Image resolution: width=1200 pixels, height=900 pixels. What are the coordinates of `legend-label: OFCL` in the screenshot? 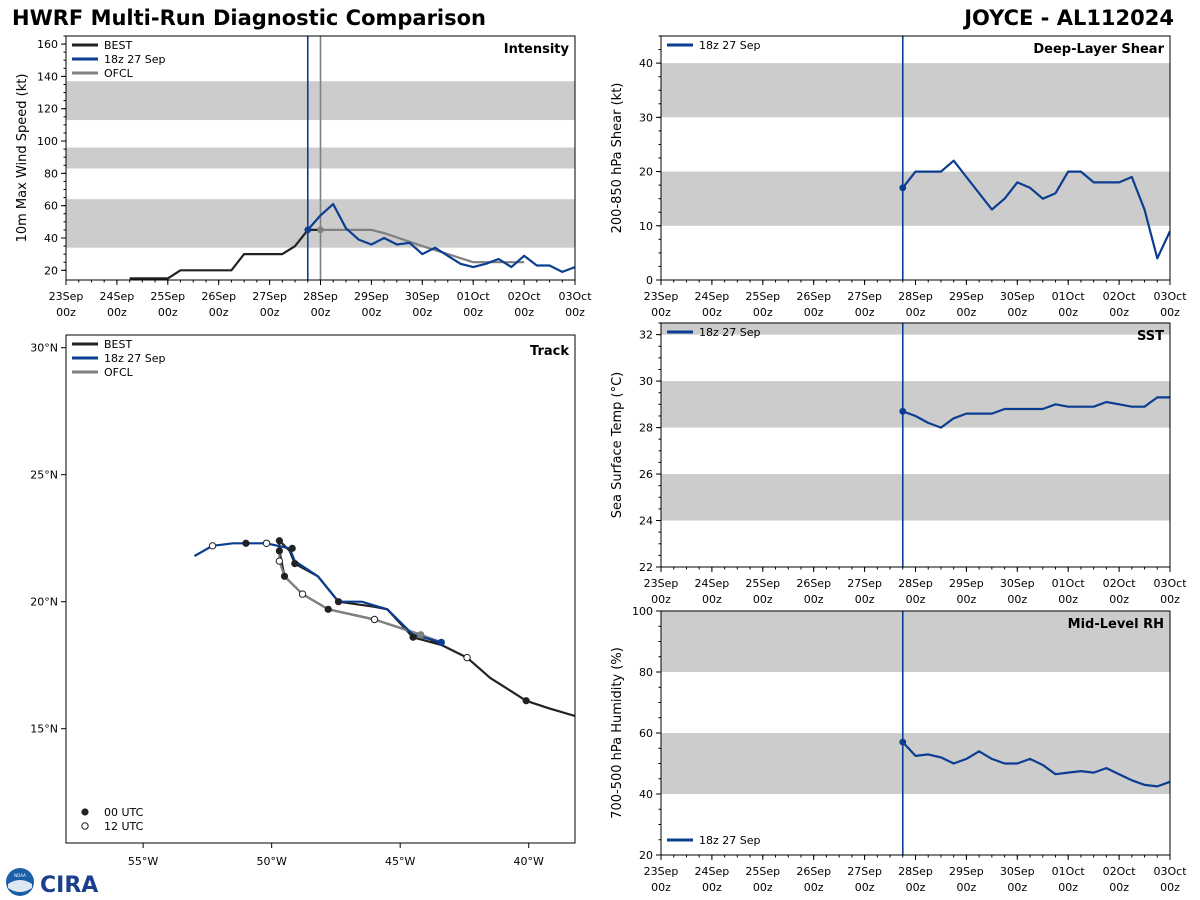 It's located at (119, 73).